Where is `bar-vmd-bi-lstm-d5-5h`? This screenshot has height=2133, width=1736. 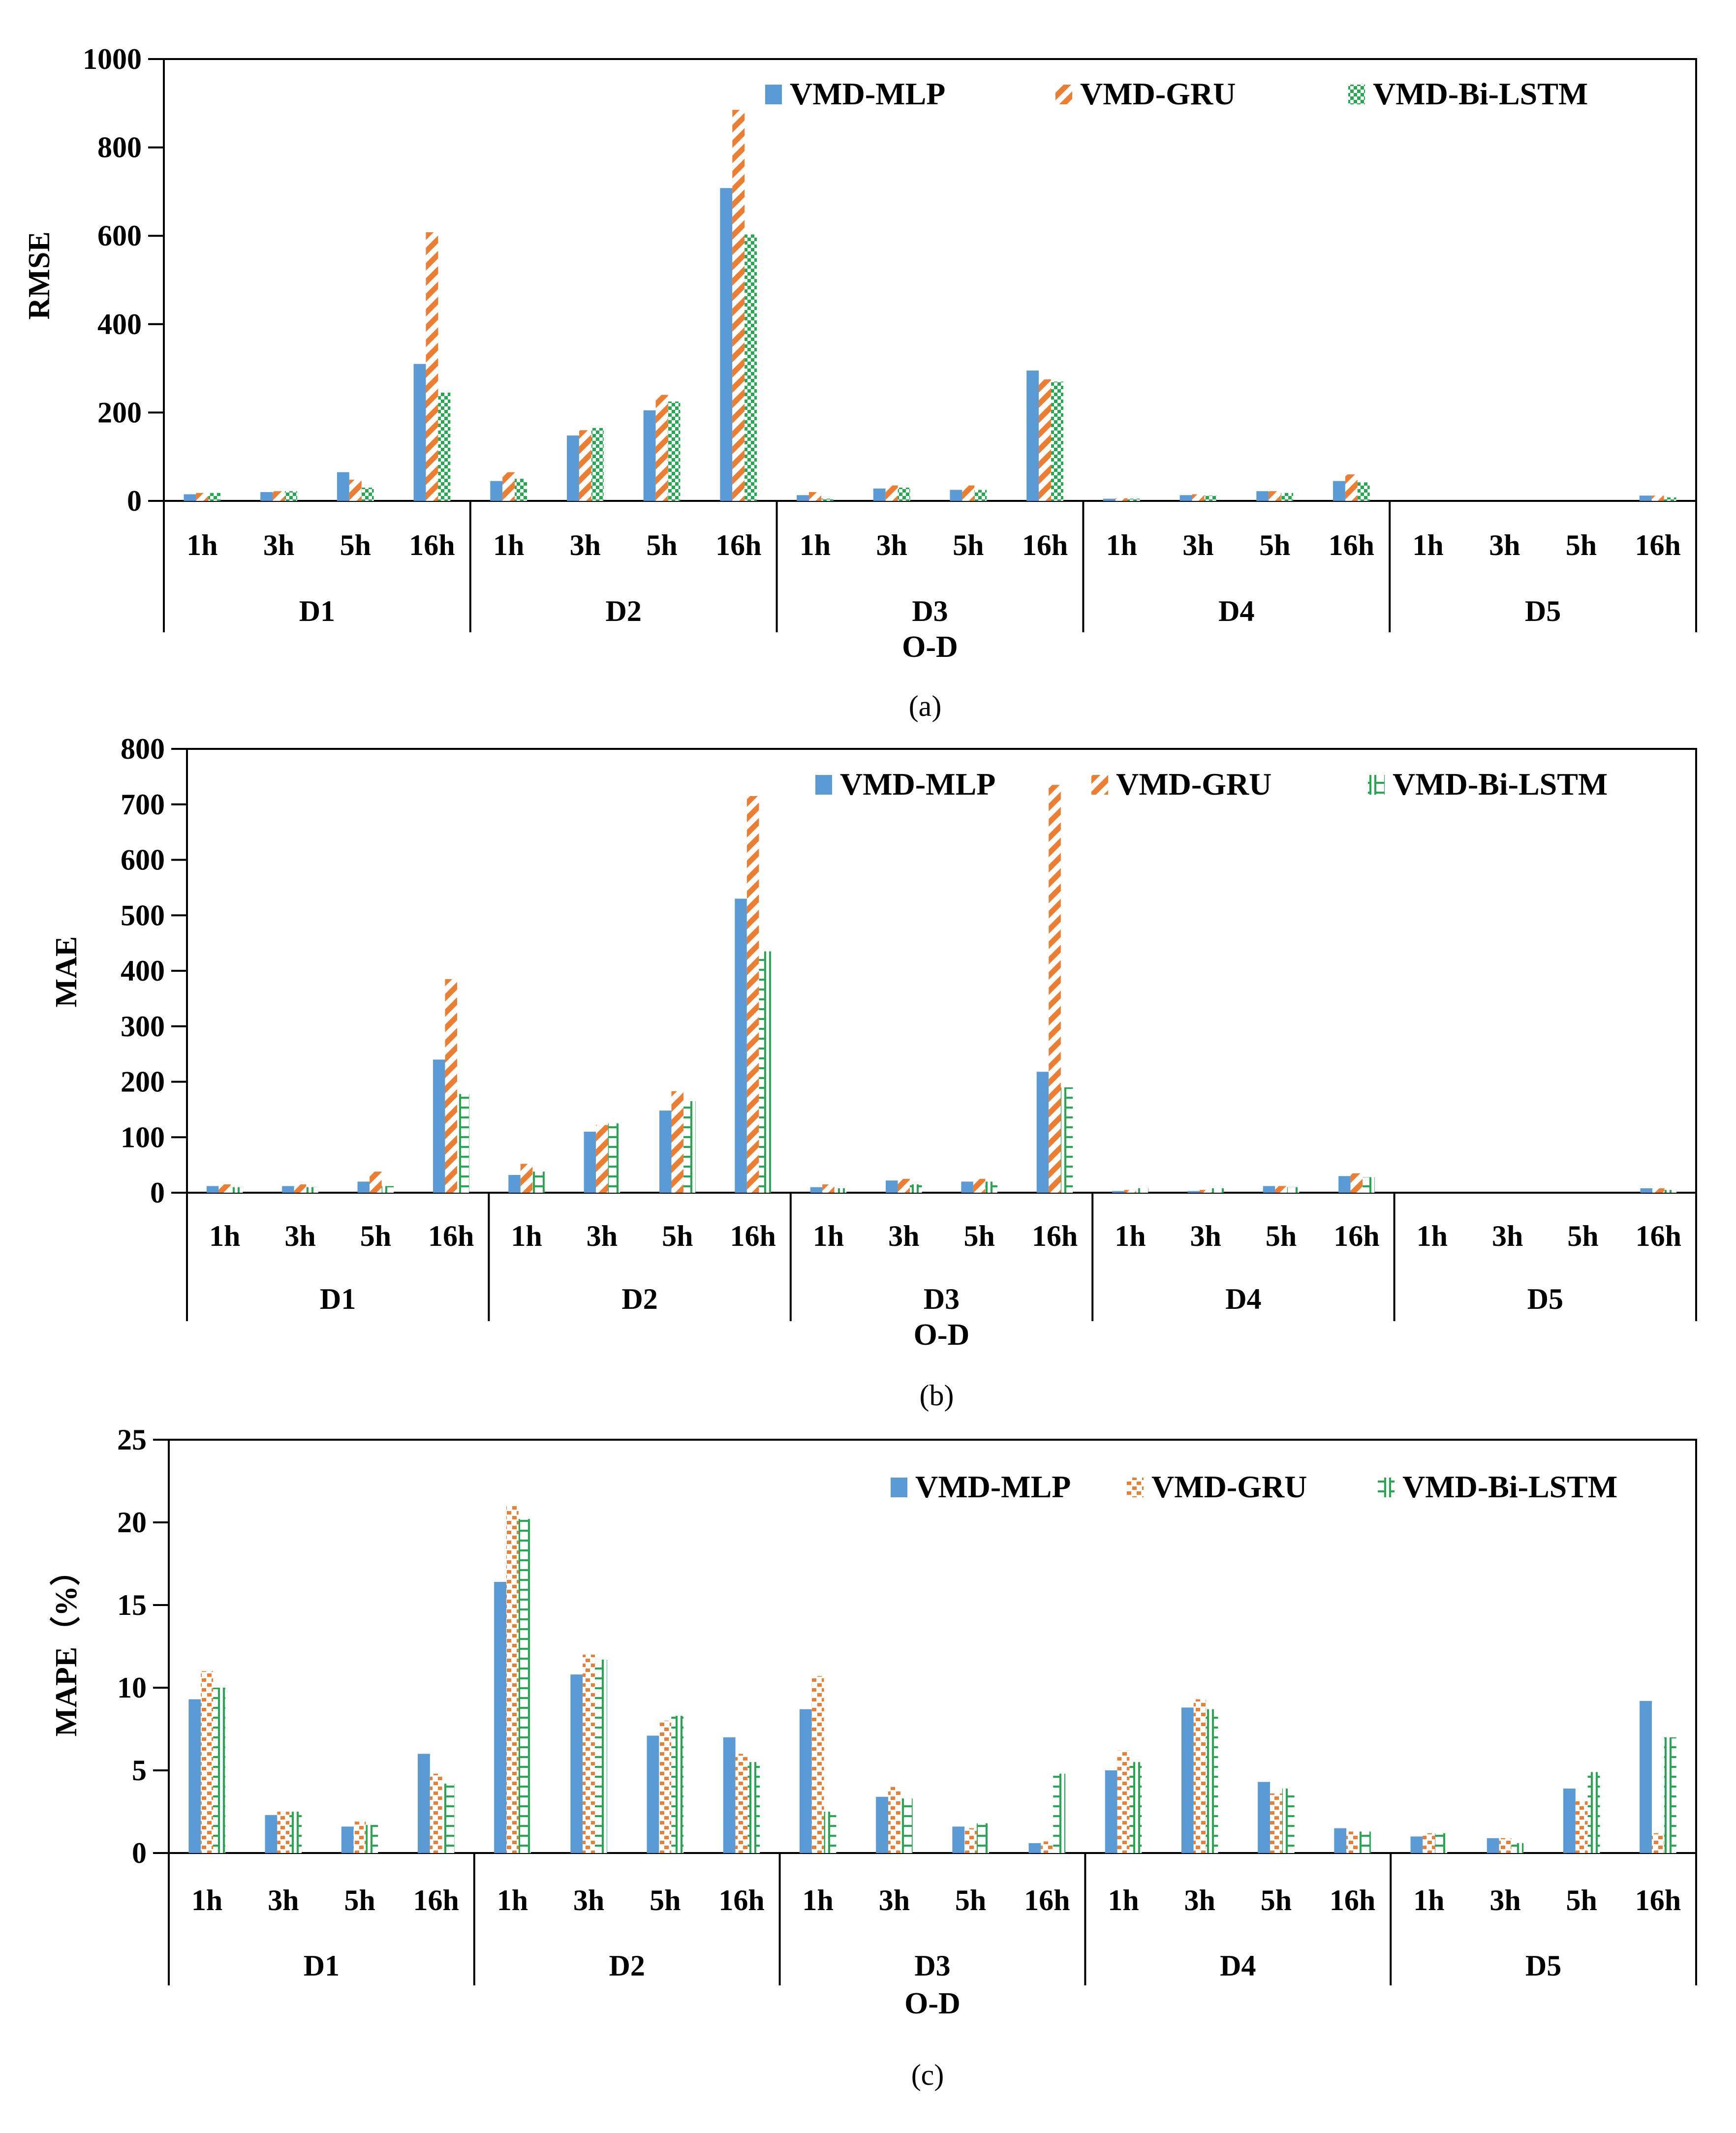
bar-vmd-bi-lstm-d5-5h is located at coordinates (1593, 1812).